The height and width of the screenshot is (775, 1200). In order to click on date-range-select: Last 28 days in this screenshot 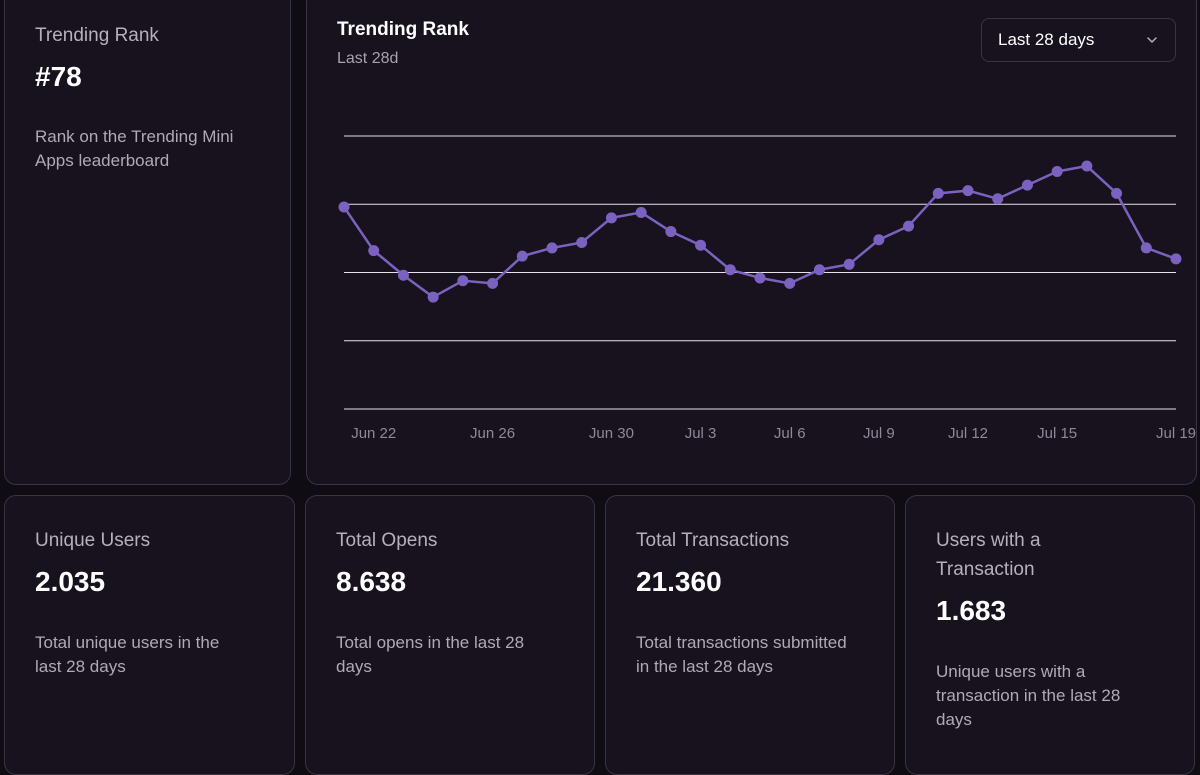, I will do `click(1078, 40)`.